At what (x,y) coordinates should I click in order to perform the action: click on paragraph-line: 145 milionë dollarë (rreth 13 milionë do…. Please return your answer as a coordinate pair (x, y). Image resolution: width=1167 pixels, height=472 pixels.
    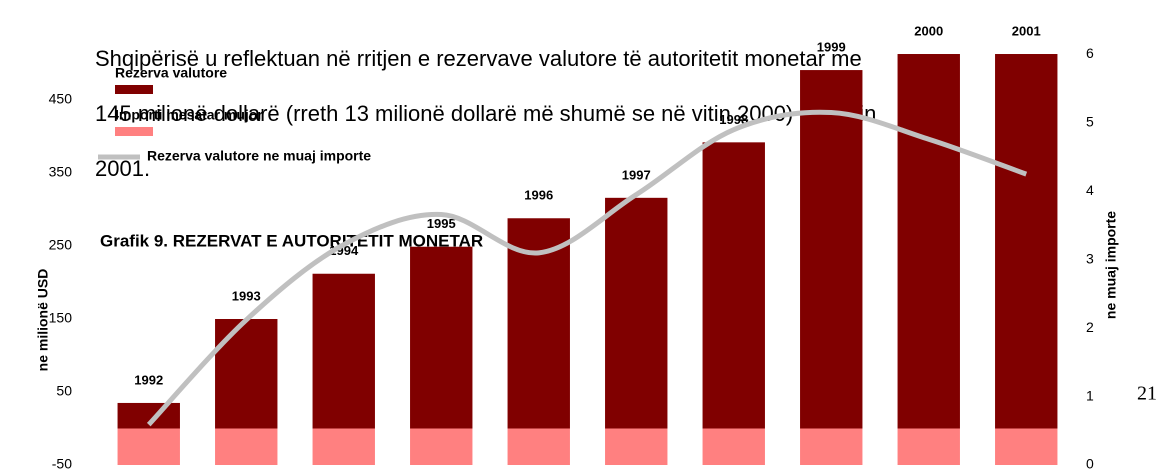
    Looking at the image, I should click on (485, 113).